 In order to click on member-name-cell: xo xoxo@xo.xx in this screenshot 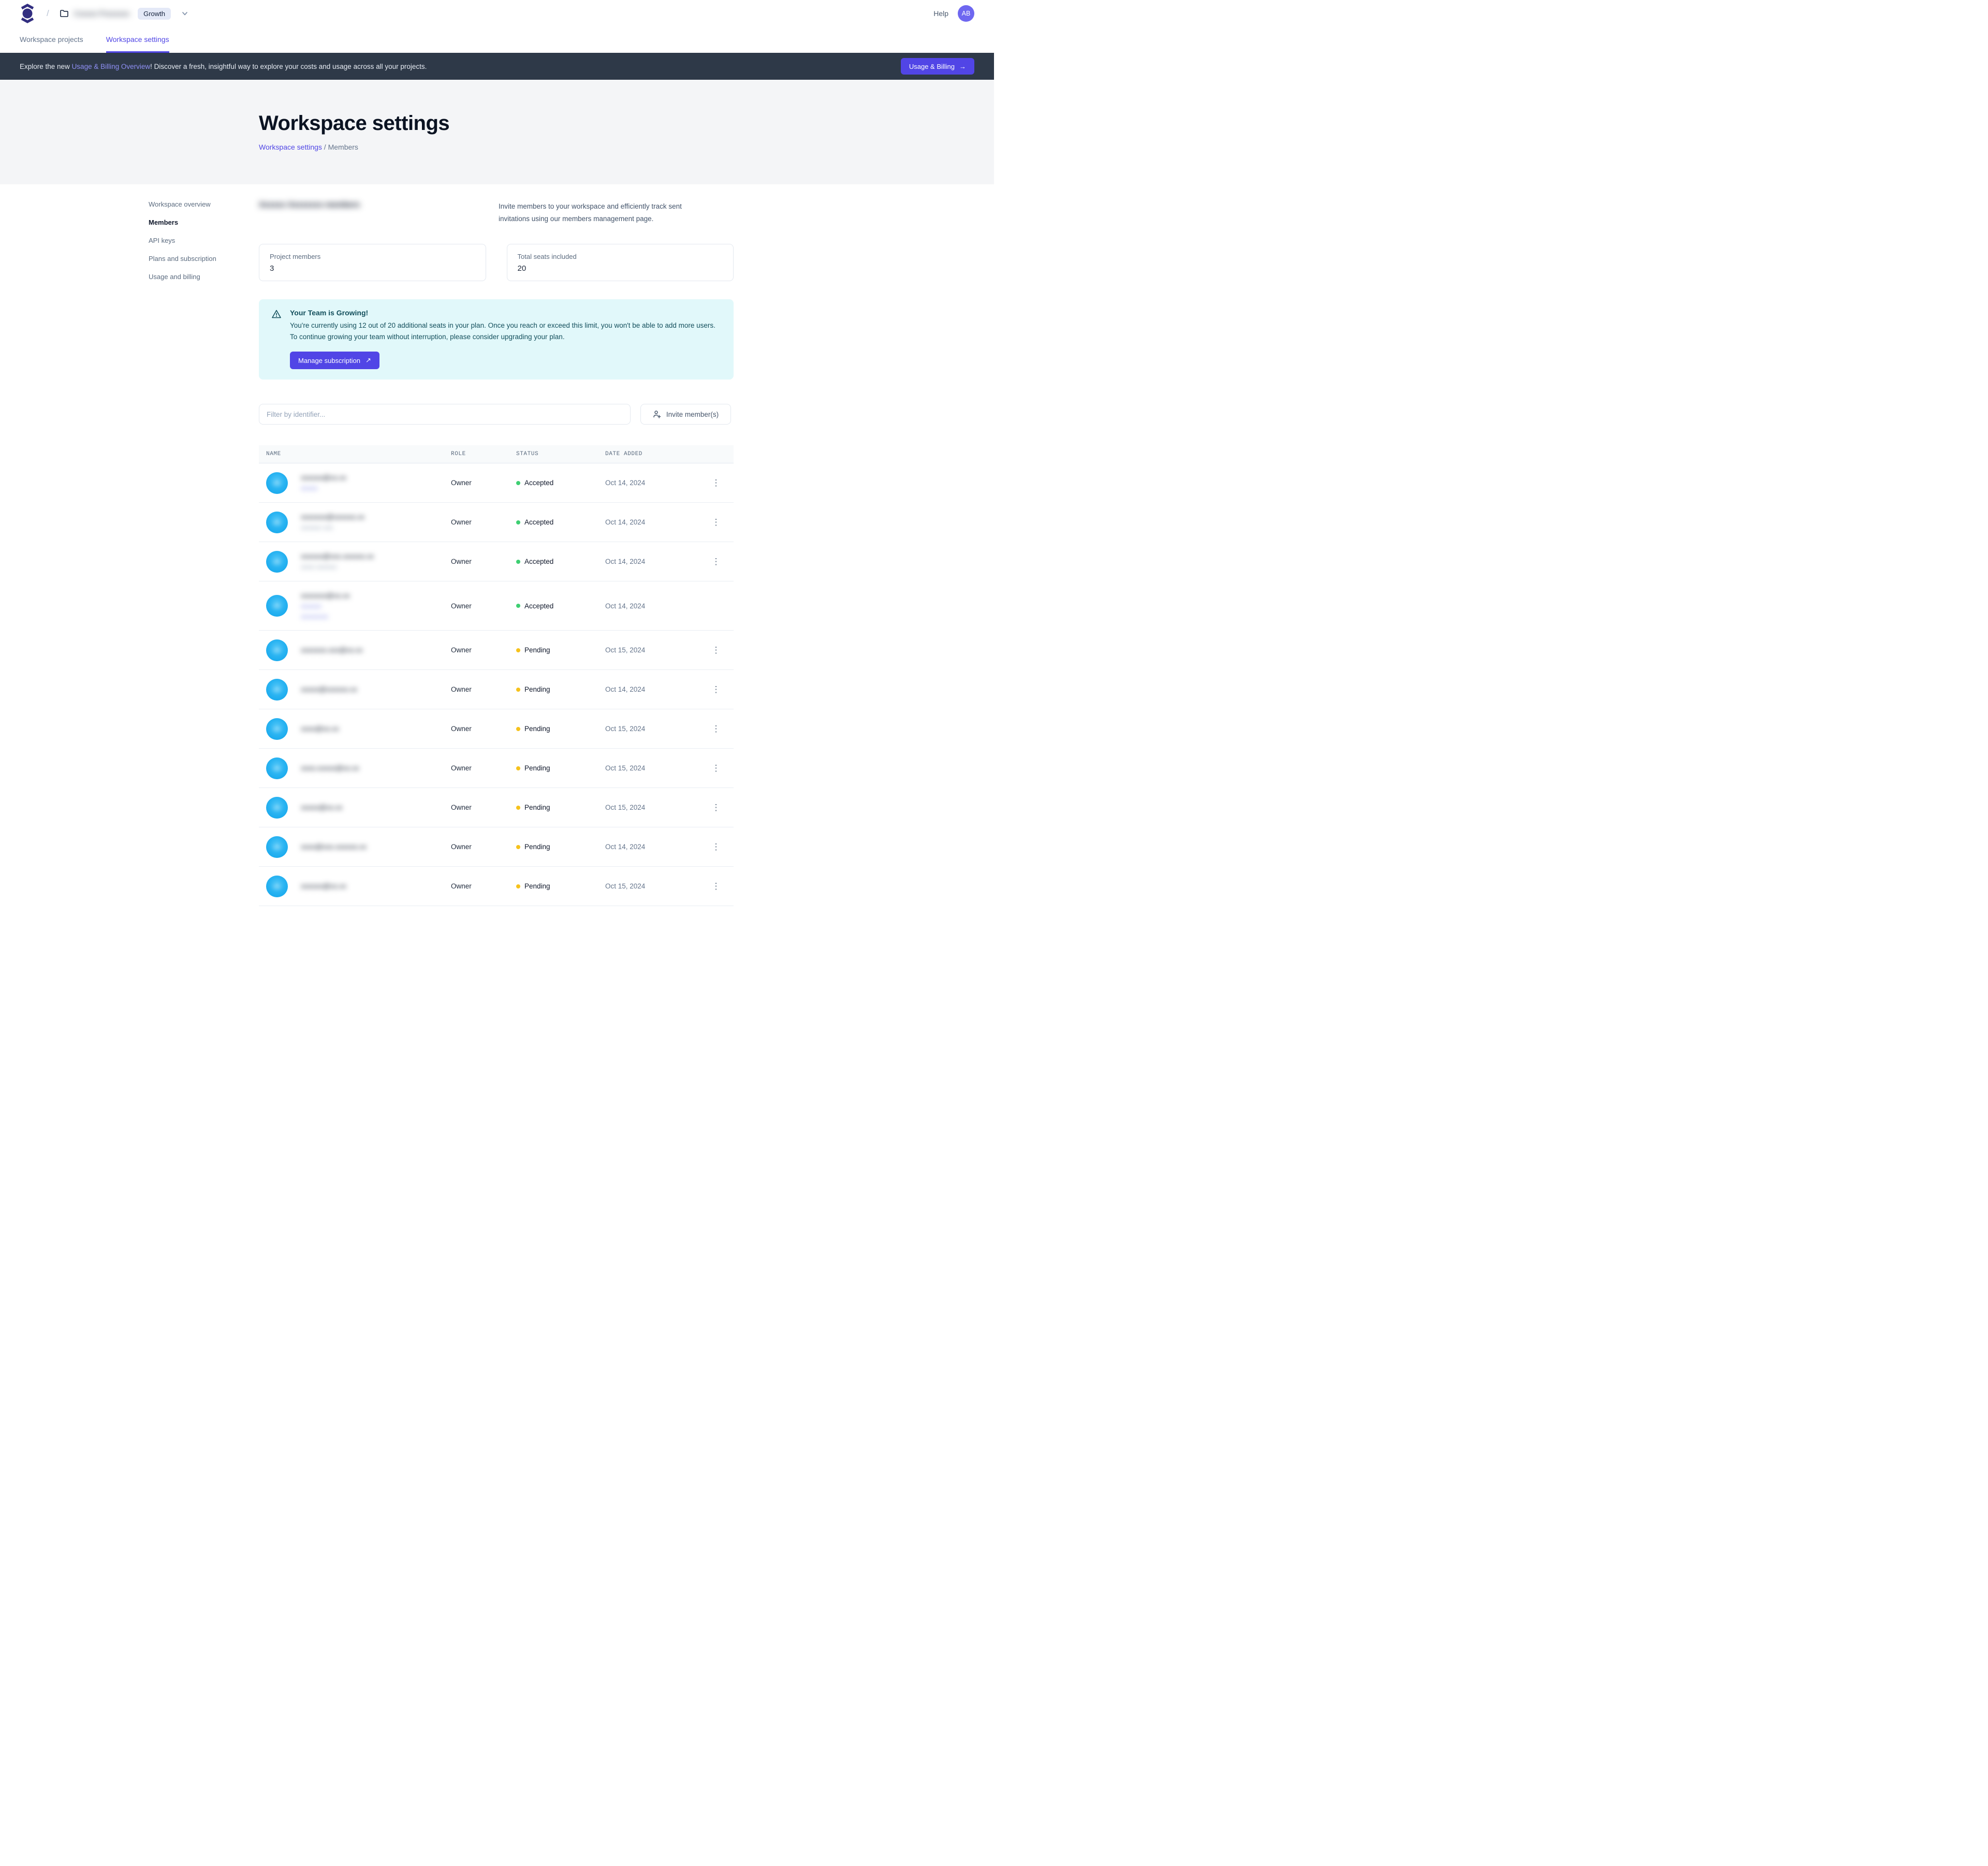, I will do `click(355, 729)`.